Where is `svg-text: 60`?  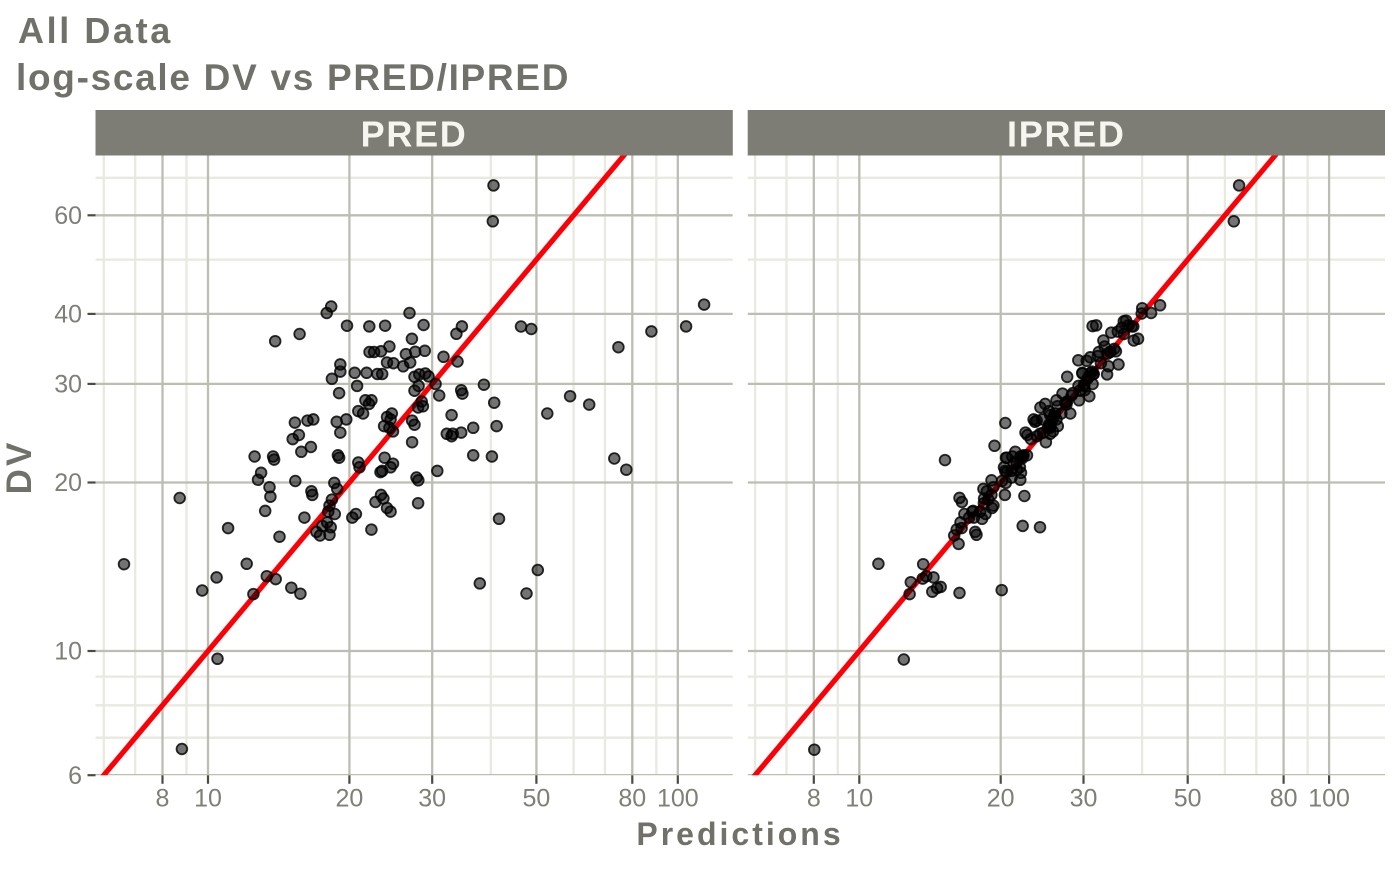
svg-text: 60 is located at coordinates (68, 216).